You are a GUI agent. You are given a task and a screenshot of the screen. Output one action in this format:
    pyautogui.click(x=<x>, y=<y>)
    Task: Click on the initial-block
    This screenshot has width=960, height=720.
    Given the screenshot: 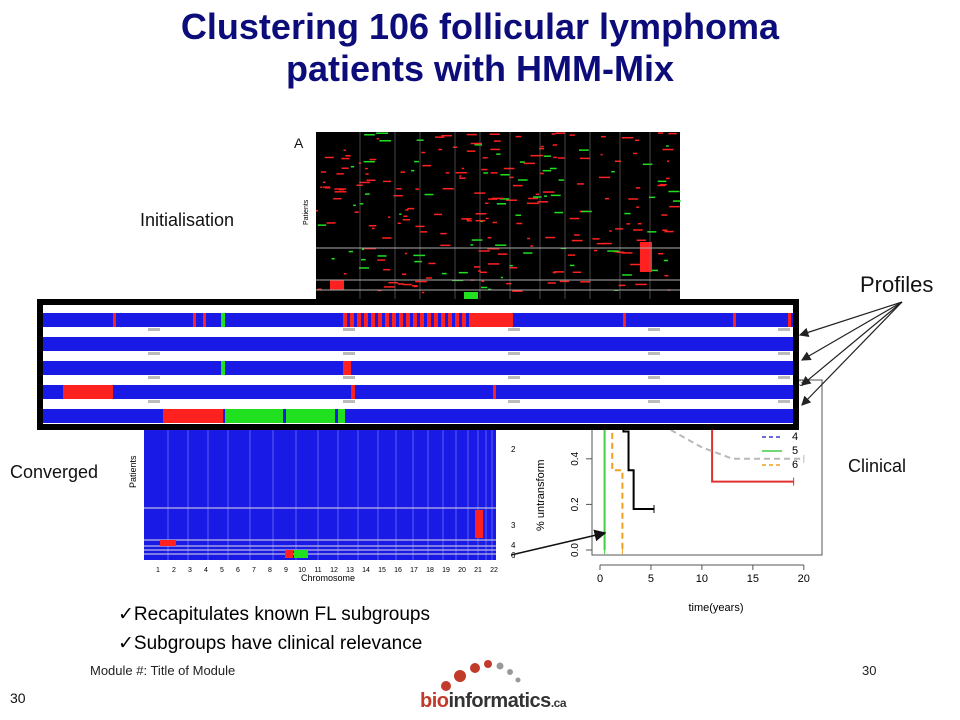 What is the action you would take?
    pyautogui.click(x=337, y=285)
    